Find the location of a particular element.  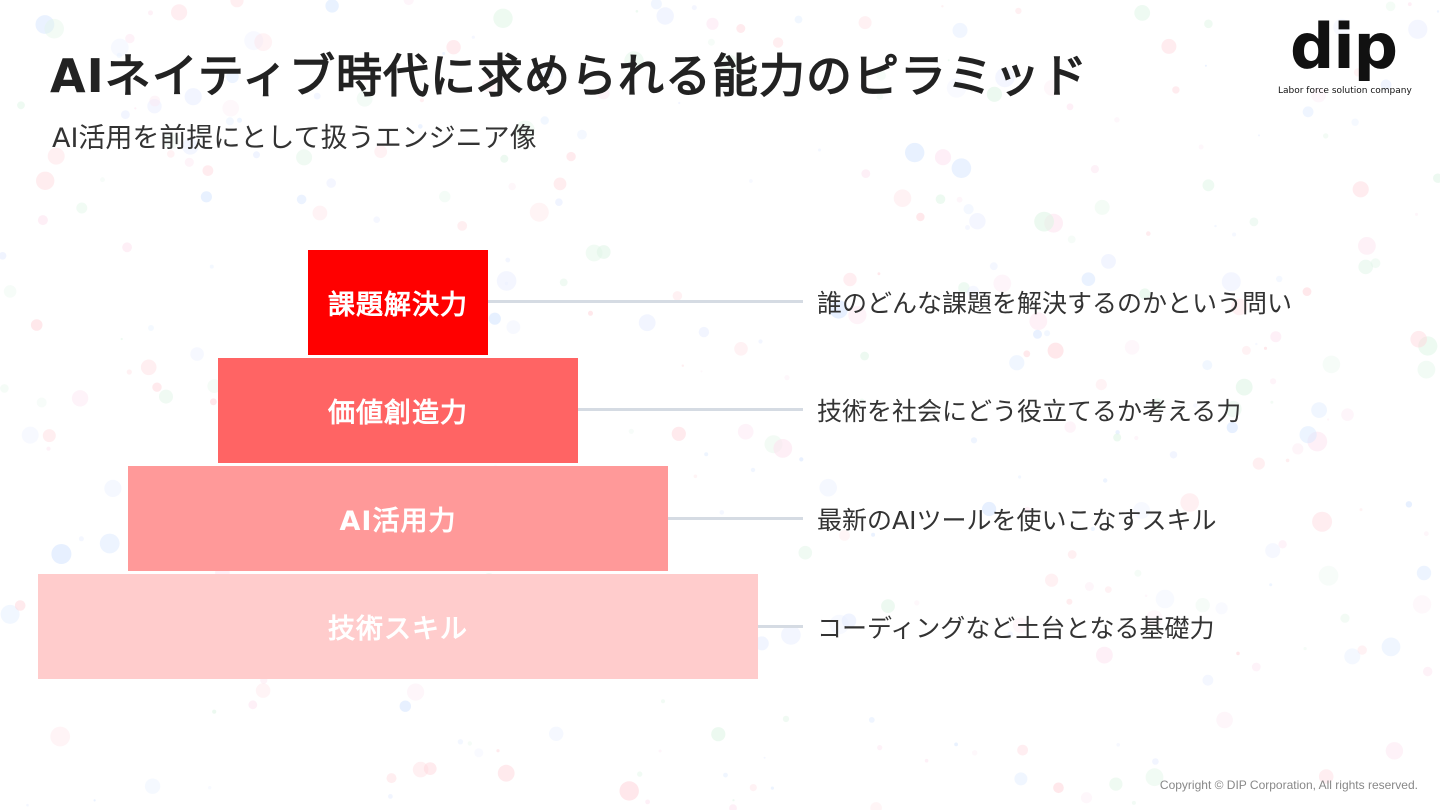

company-logo: dip Labor force solution company is located at coordinates (1345, 55).